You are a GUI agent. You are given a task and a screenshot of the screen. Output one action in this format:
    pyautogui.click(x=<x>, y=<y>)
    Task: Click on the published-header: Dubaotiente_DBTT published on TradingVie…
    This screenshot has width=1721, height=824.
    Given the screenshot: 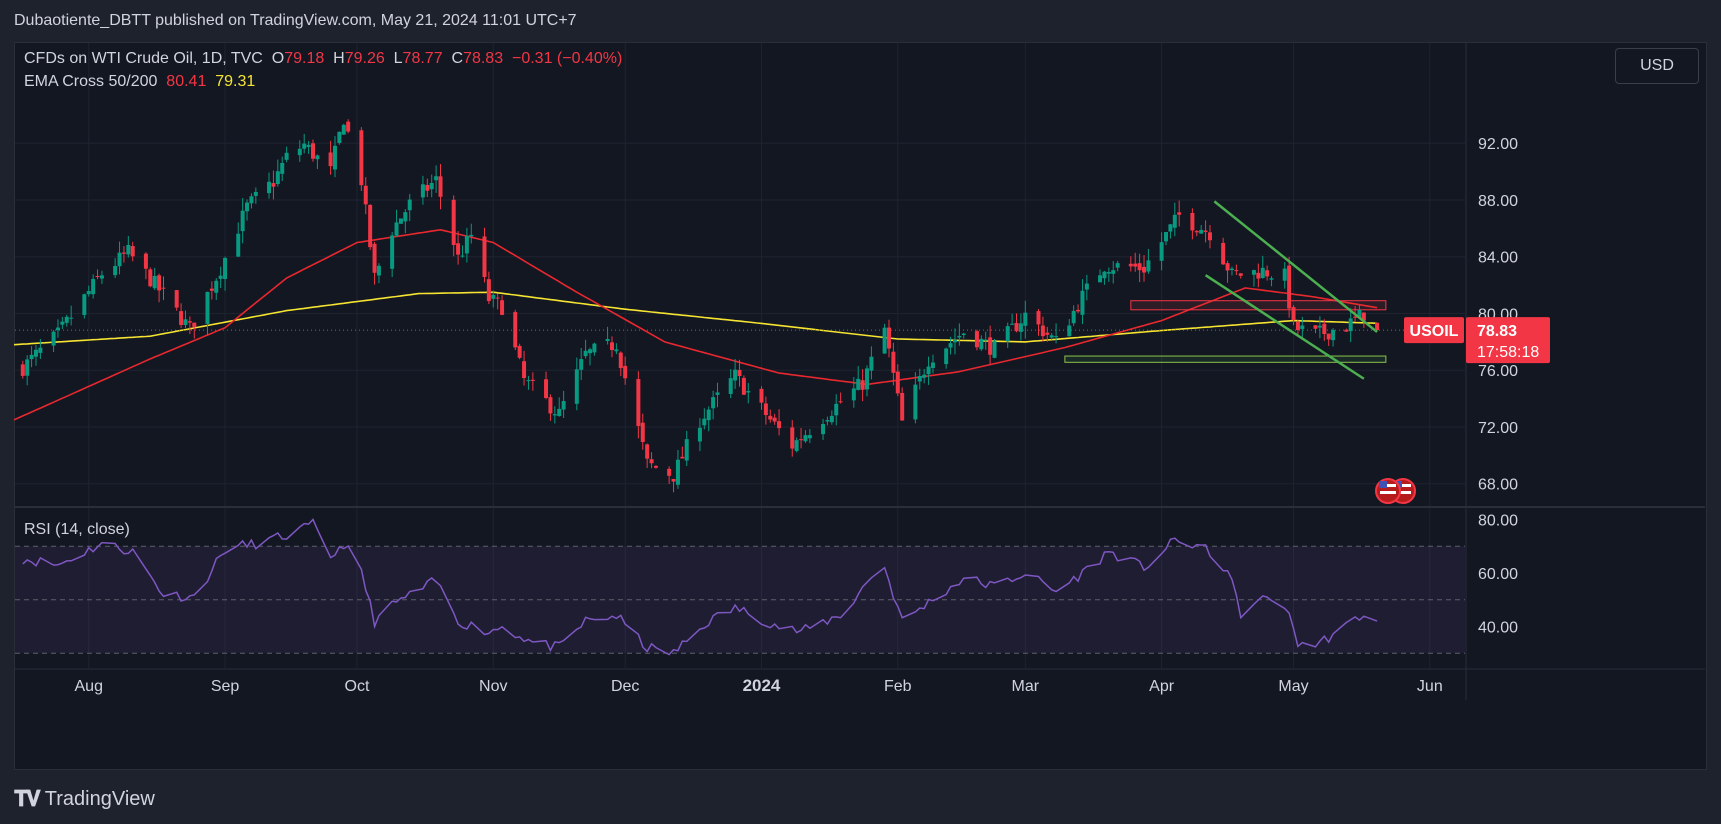 What is the action you would take?
    pyautogui.click(x=860, y=21)
    